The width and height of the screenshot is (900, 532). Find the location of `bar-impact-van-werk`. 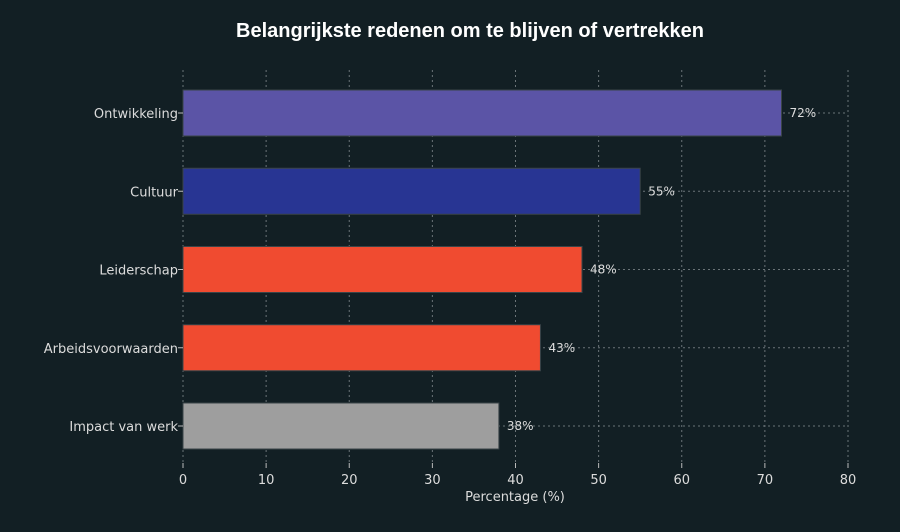

bar-impact-van-werk is located at coordinates (341, 426).